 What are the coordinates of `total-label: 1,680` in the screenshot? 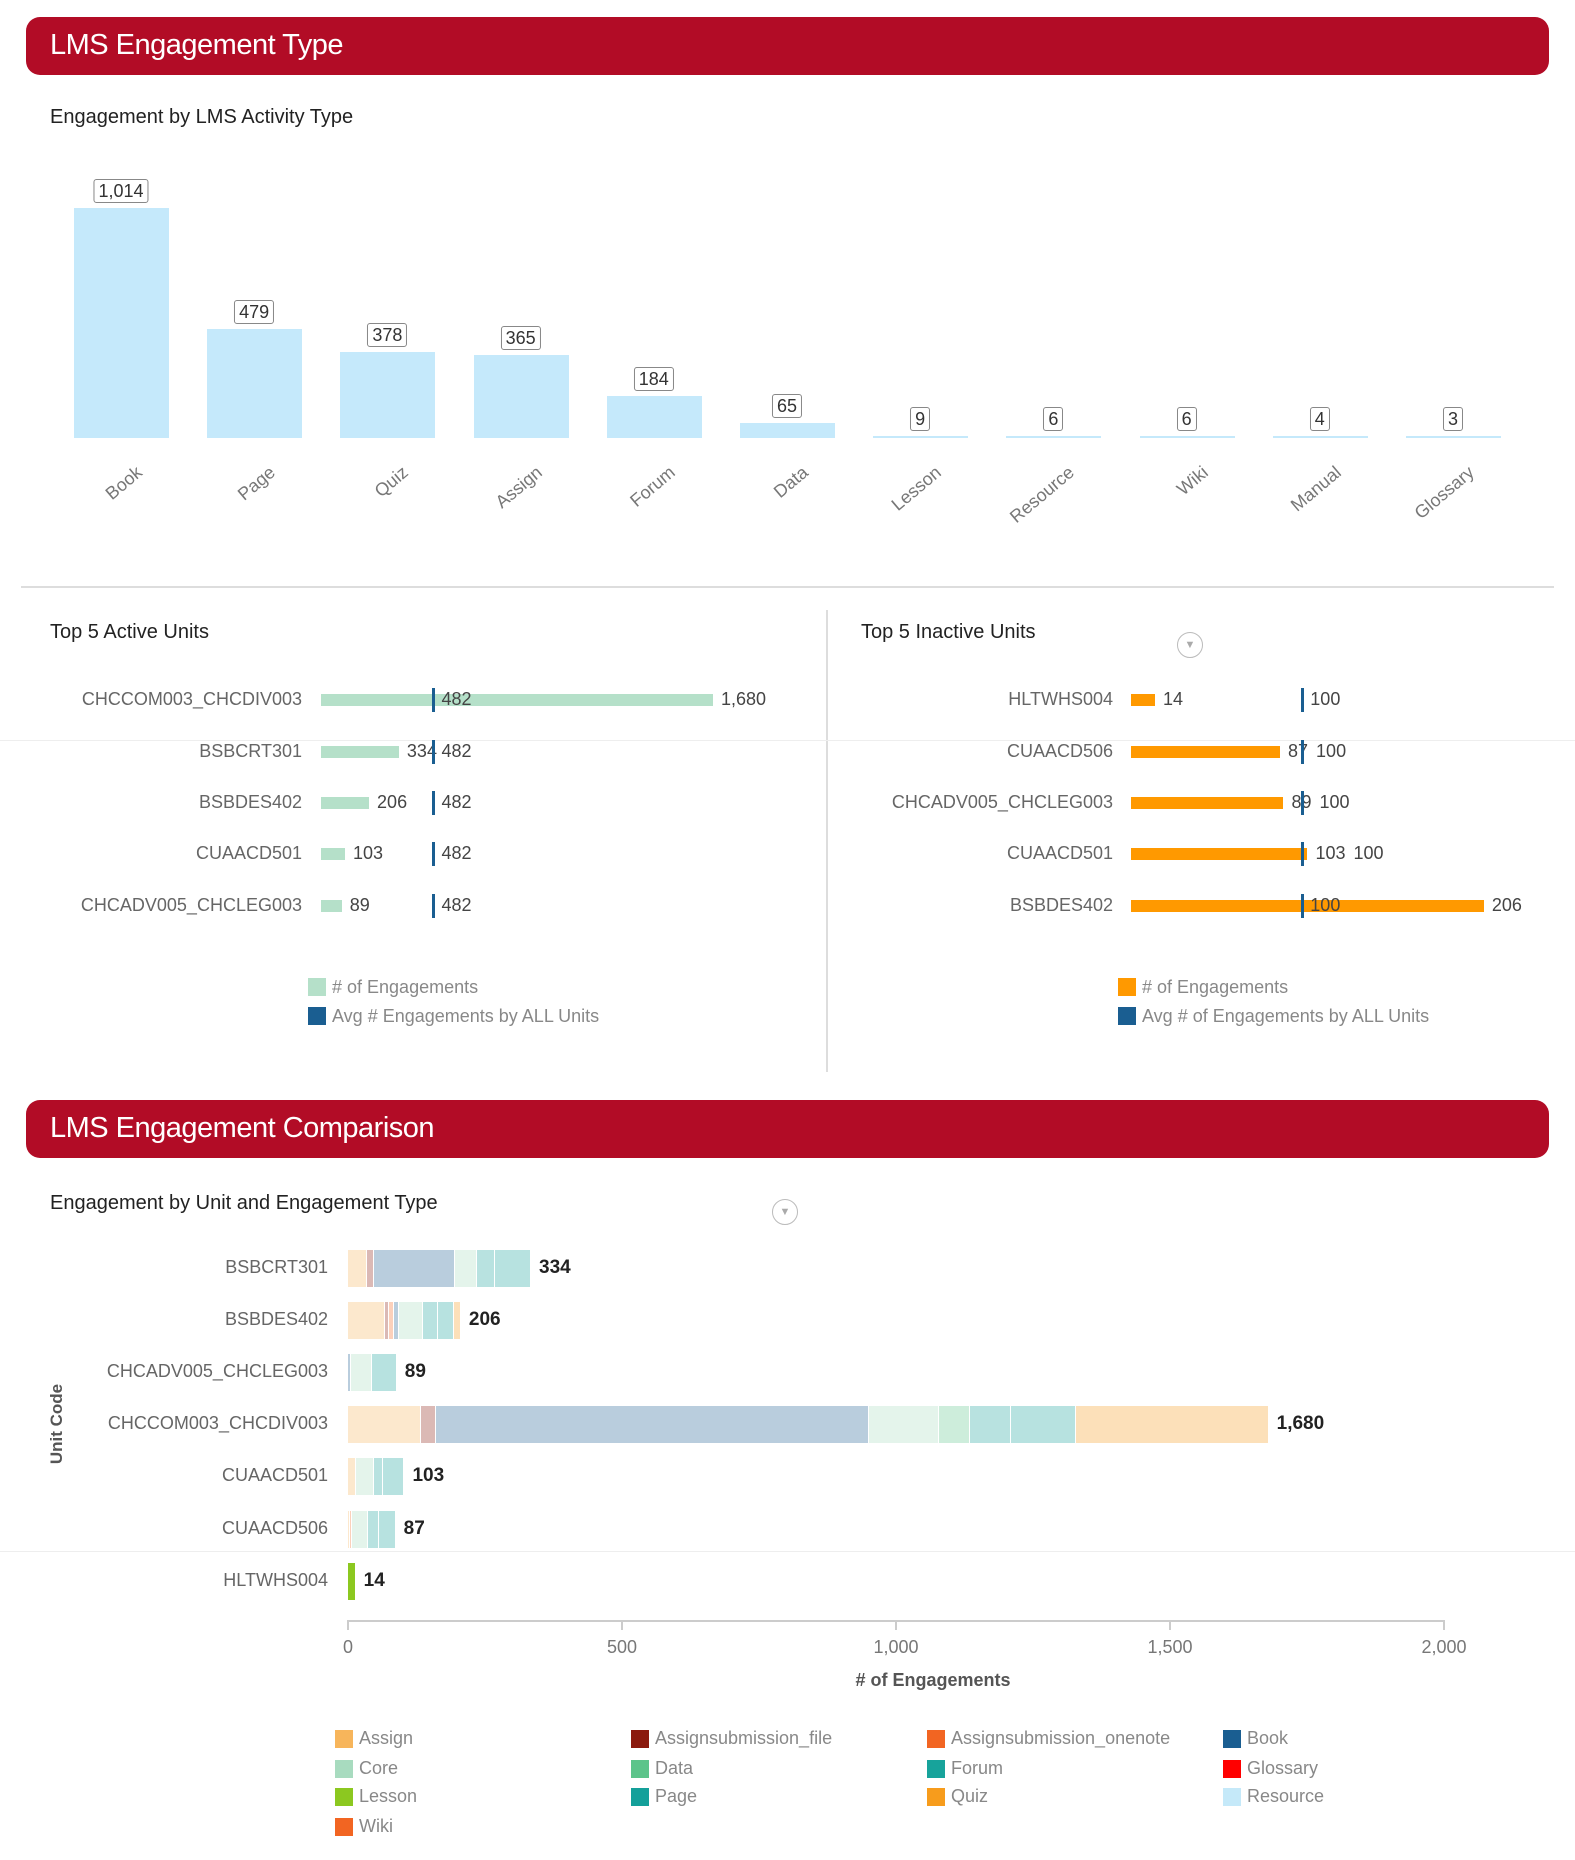 It's located at (1300, 1423).